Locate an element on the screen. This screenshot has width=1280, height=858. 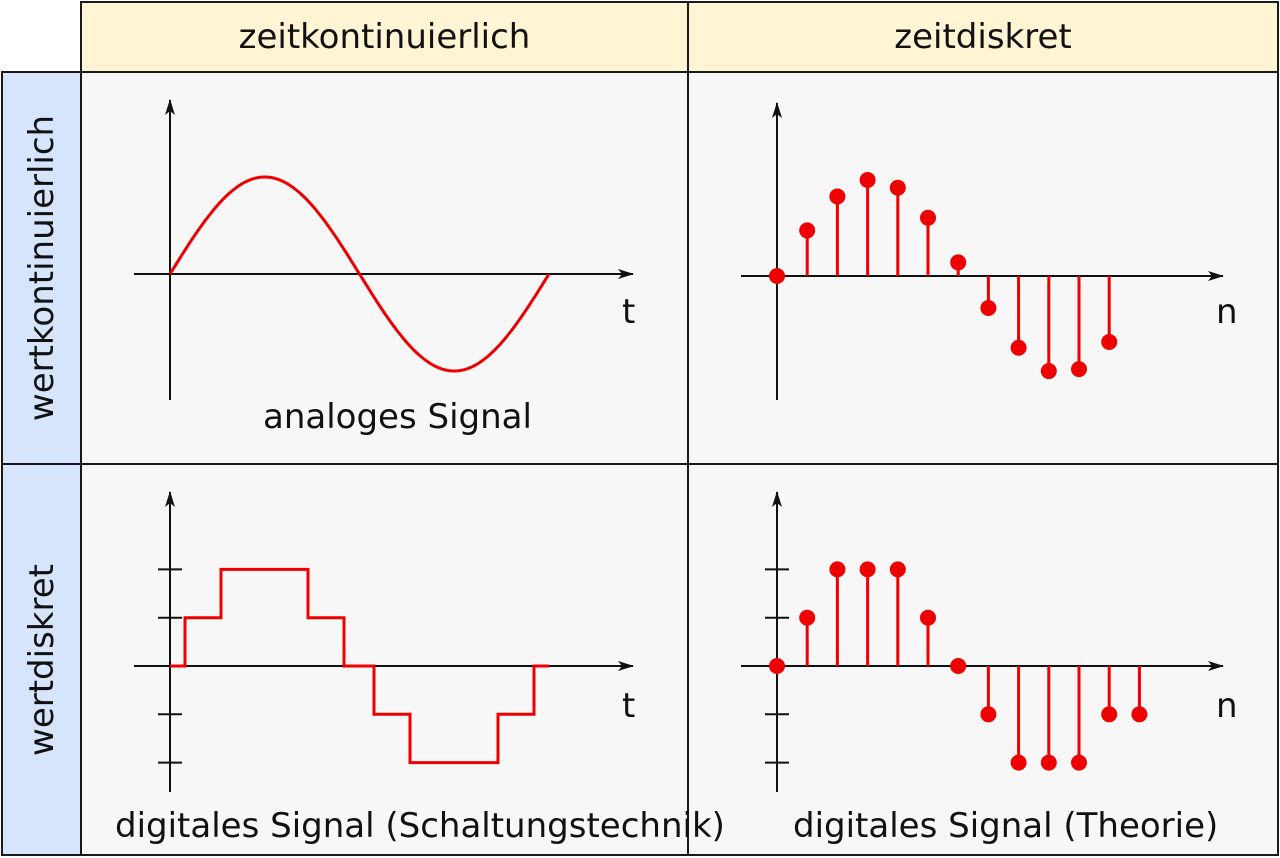
header-wertdiskret-label: wertdiskret is located at coordinates (41, 659).